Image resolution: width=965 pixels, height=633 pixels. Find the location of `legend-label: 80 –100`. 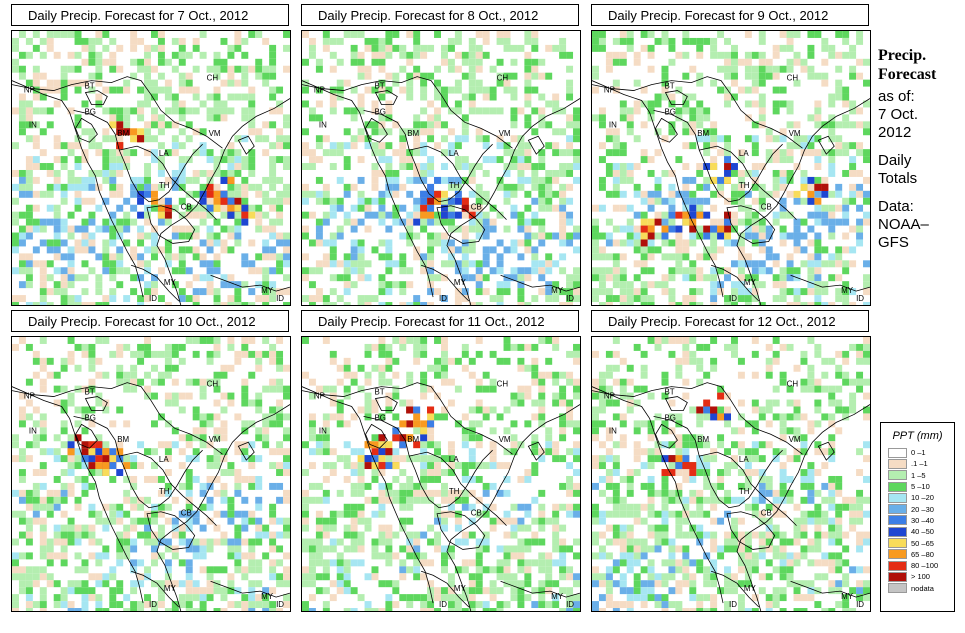

legend-label: 80 –100 is located at coordinates (925, 566).